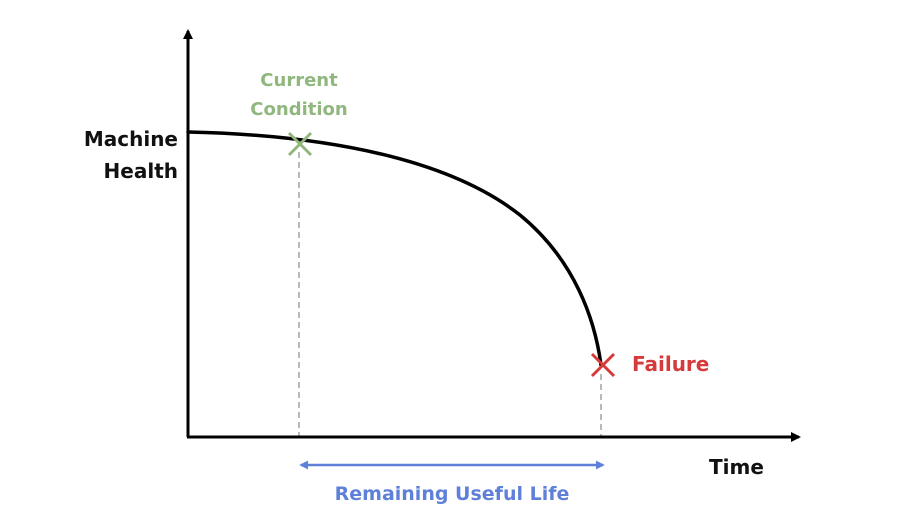 Image resolution: width=921 pixels, height=516 pixels. What do you see at coordinates (736, 467) in the screenshot?
I see `x-axis-label: Time` at bounding box center [736, 467].